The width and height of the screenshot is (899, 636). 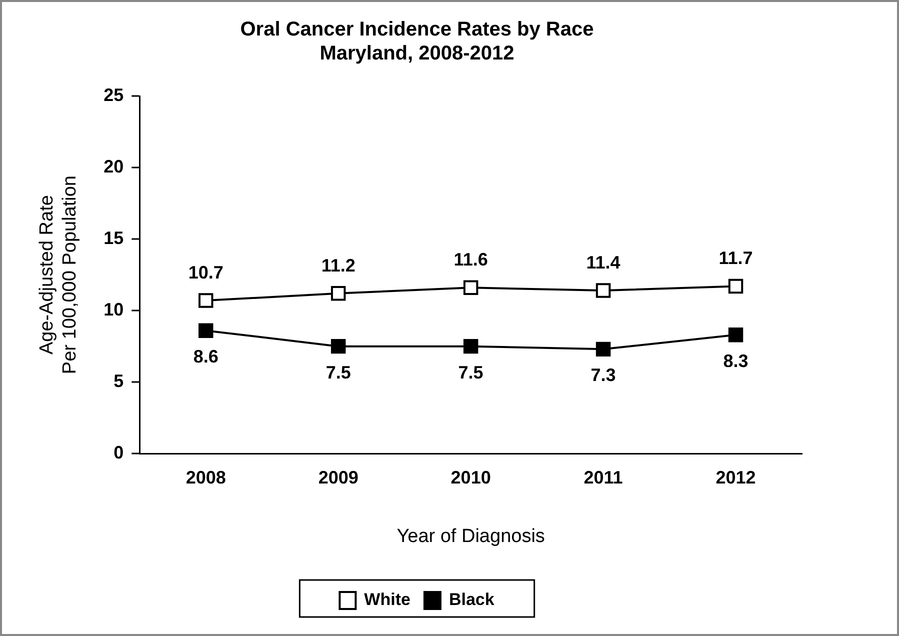 What do you see at coordinates (471, 600) in the screenshot?
I see `legend-label: Black` at bounding box center [471, 600].